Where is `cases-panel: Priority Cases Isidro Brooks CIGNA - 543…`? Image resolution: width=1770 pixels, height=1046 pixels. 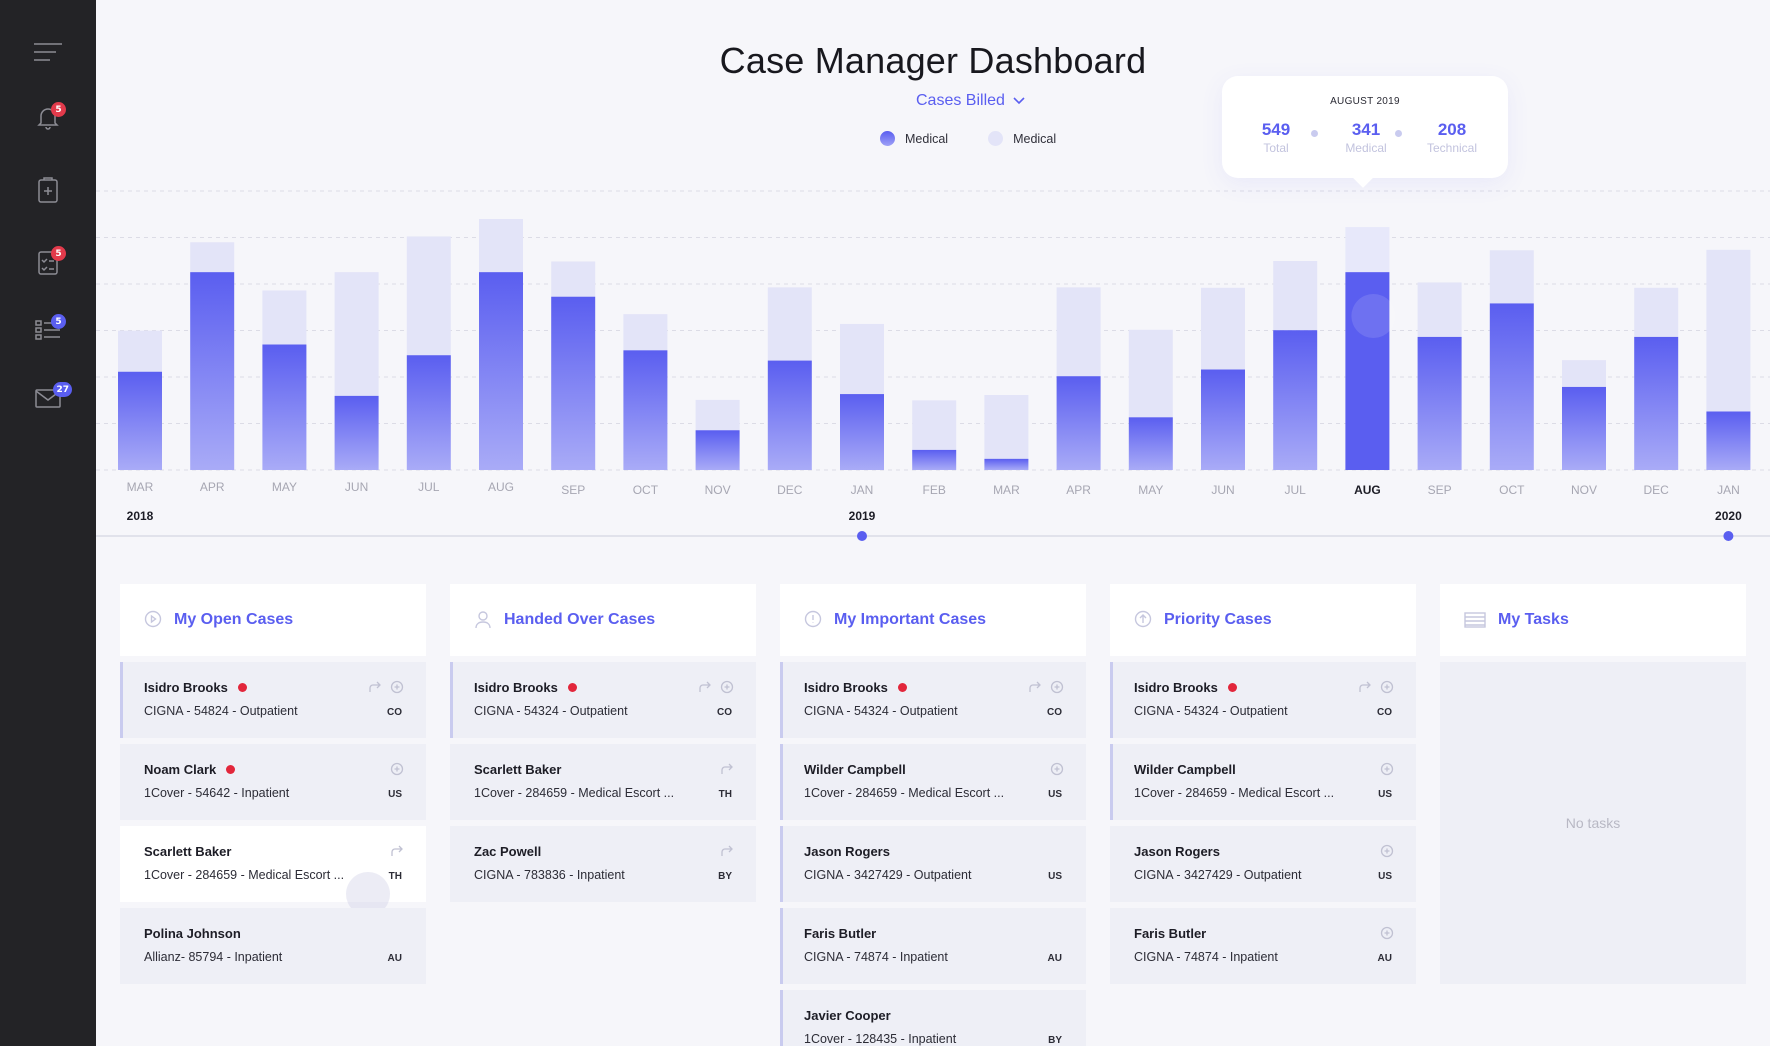
cases-panel: Priority Cases Isidro Brooks CIGNA - 543… is located at coordinates (1263, 784).